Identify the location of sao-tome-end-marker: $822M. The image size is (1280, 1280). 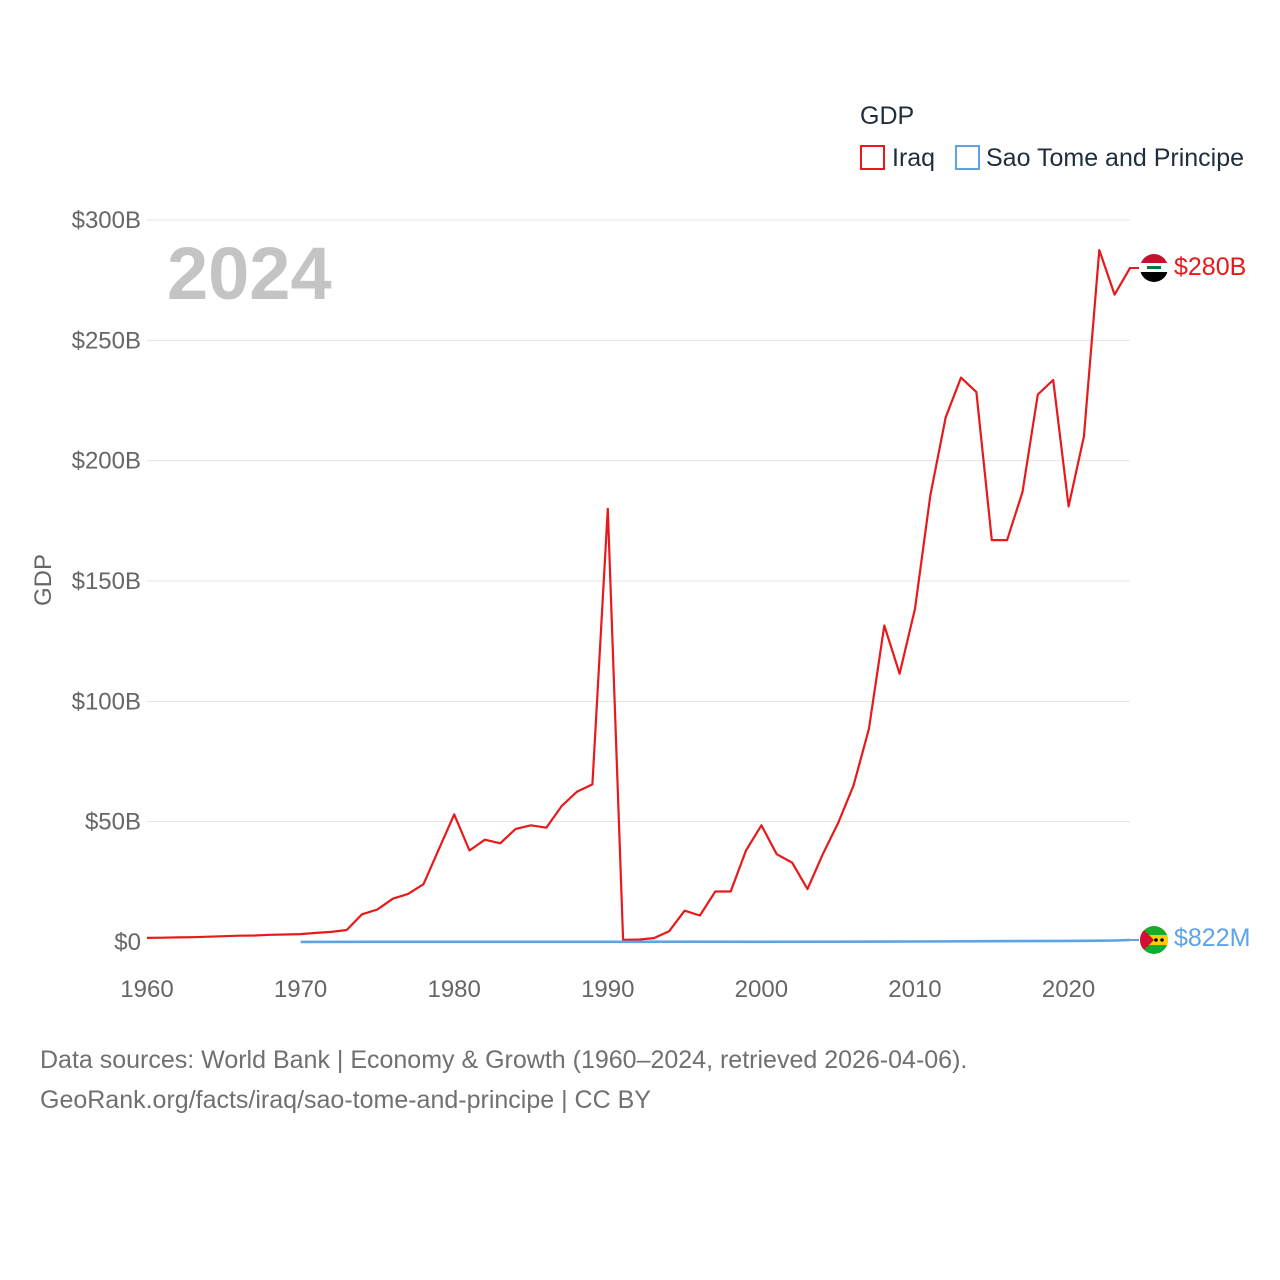
(1189, 939).